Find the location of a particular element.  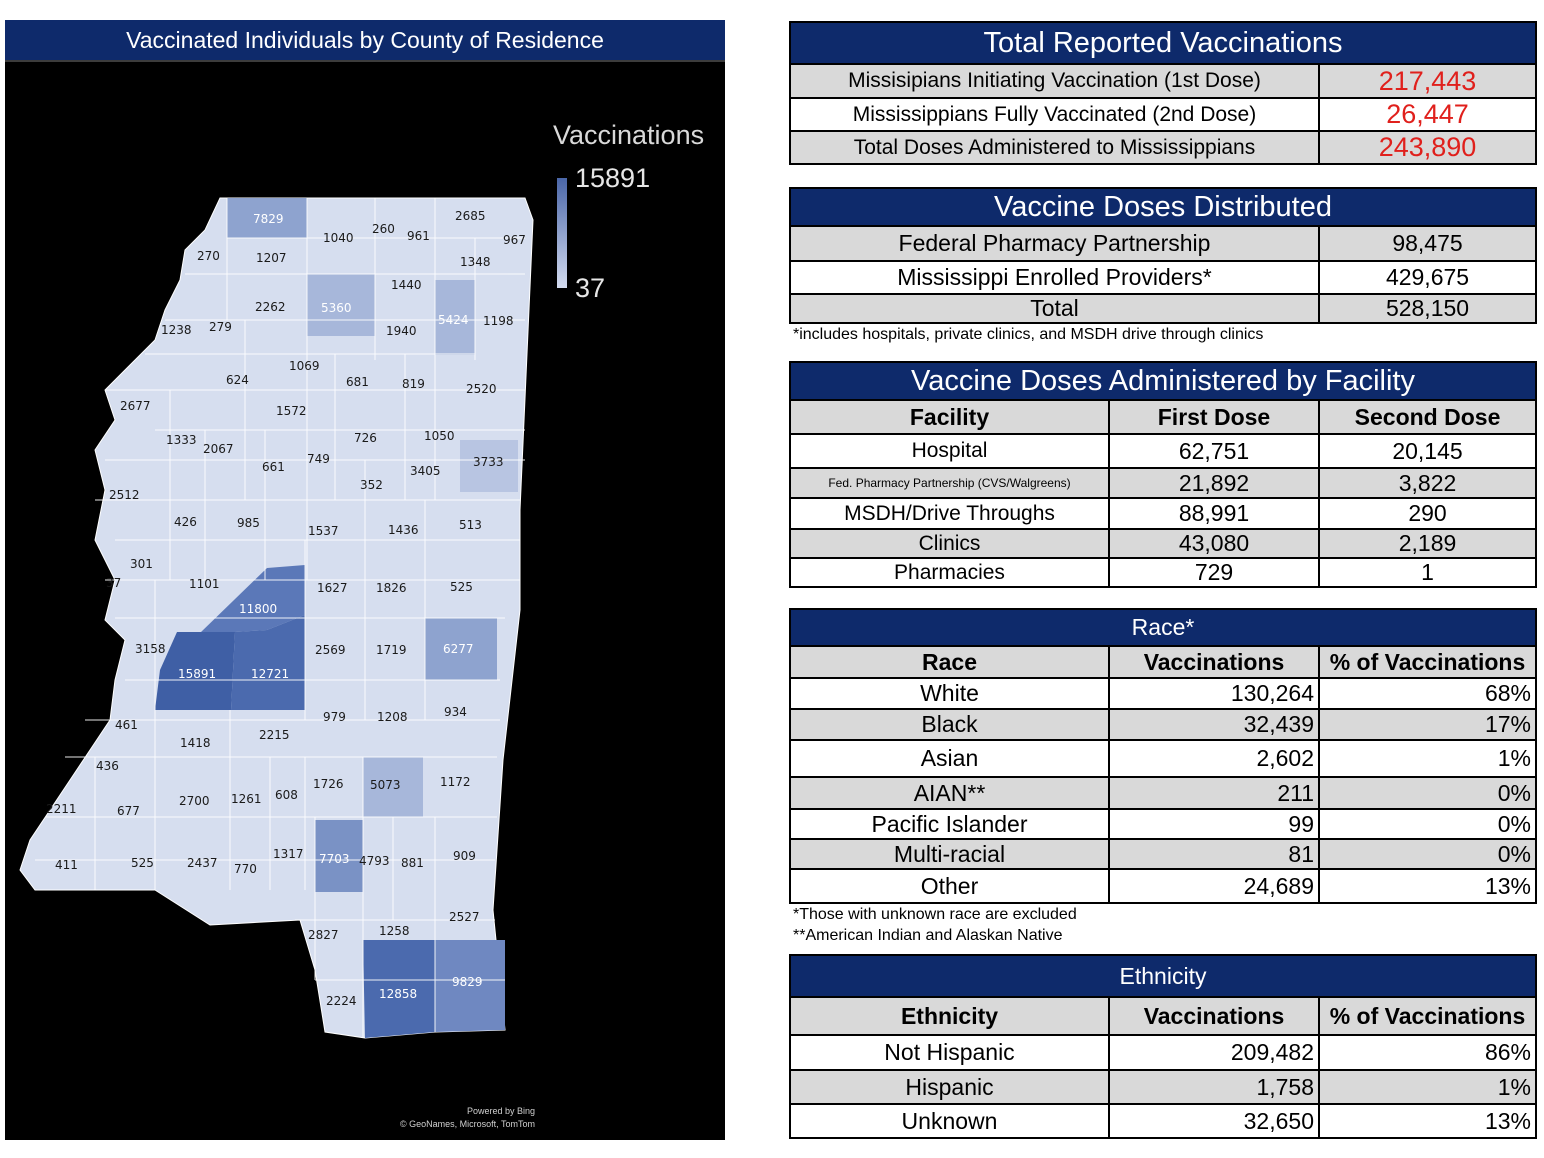

county-label: 1258 is located at coordinates (394, 931).